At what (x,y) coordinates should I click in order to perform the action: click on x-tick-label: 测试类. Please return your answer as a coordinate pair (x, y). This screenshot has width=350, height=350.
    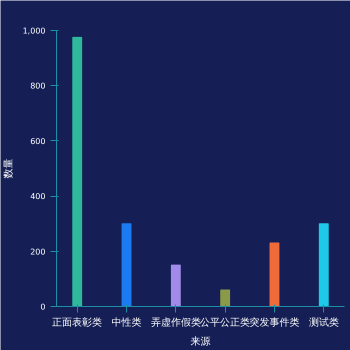
    Looking at the image, I should click on (323, 322).